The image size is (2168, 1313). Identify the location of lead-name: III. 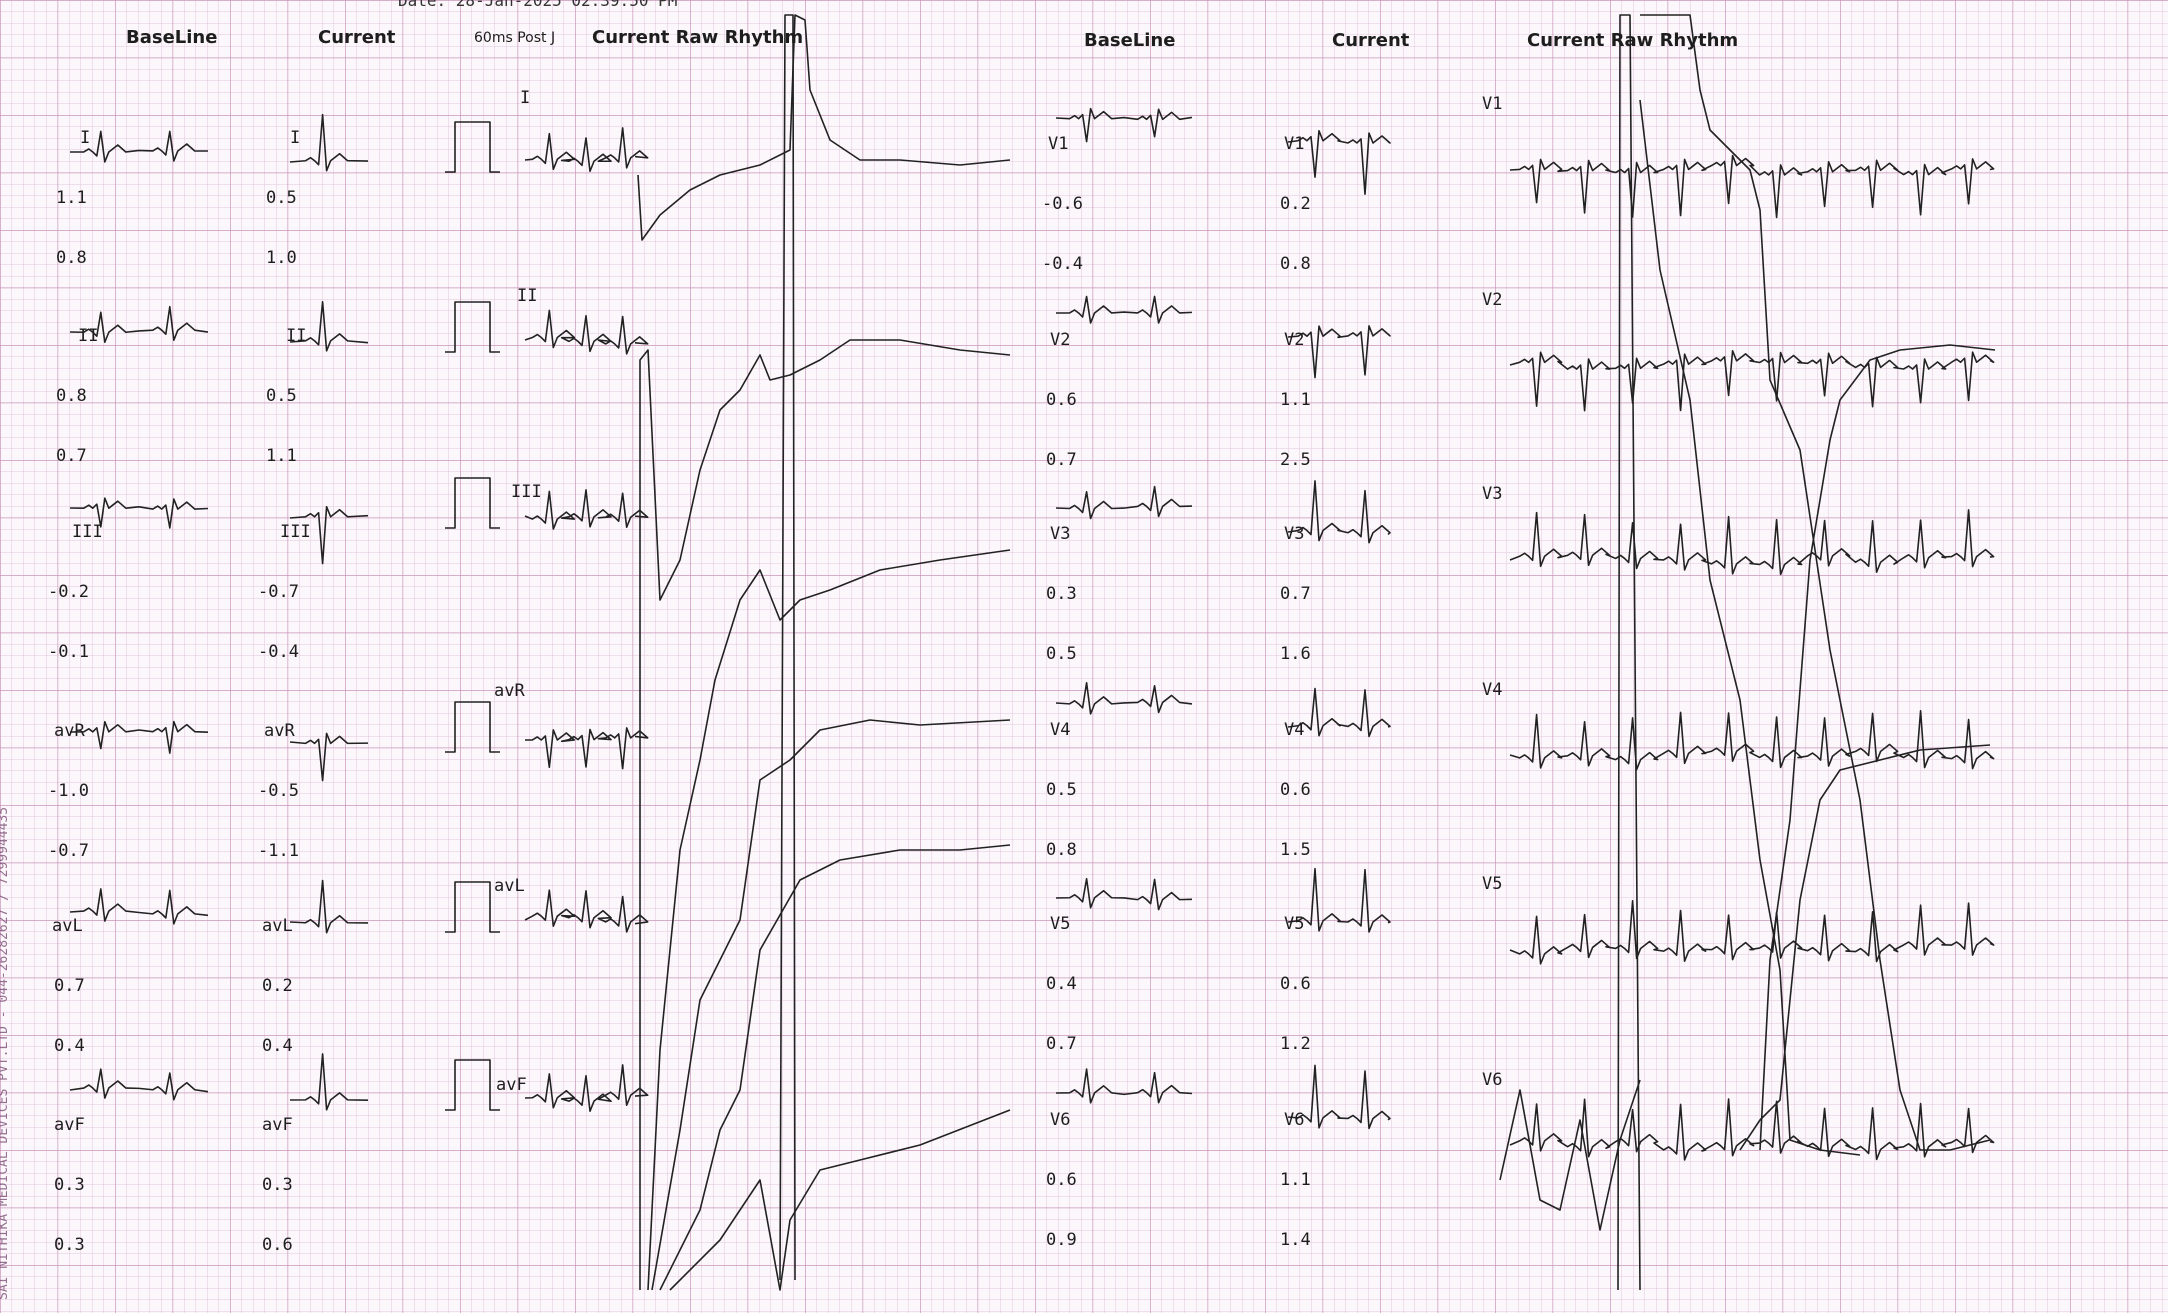
(295, 532).